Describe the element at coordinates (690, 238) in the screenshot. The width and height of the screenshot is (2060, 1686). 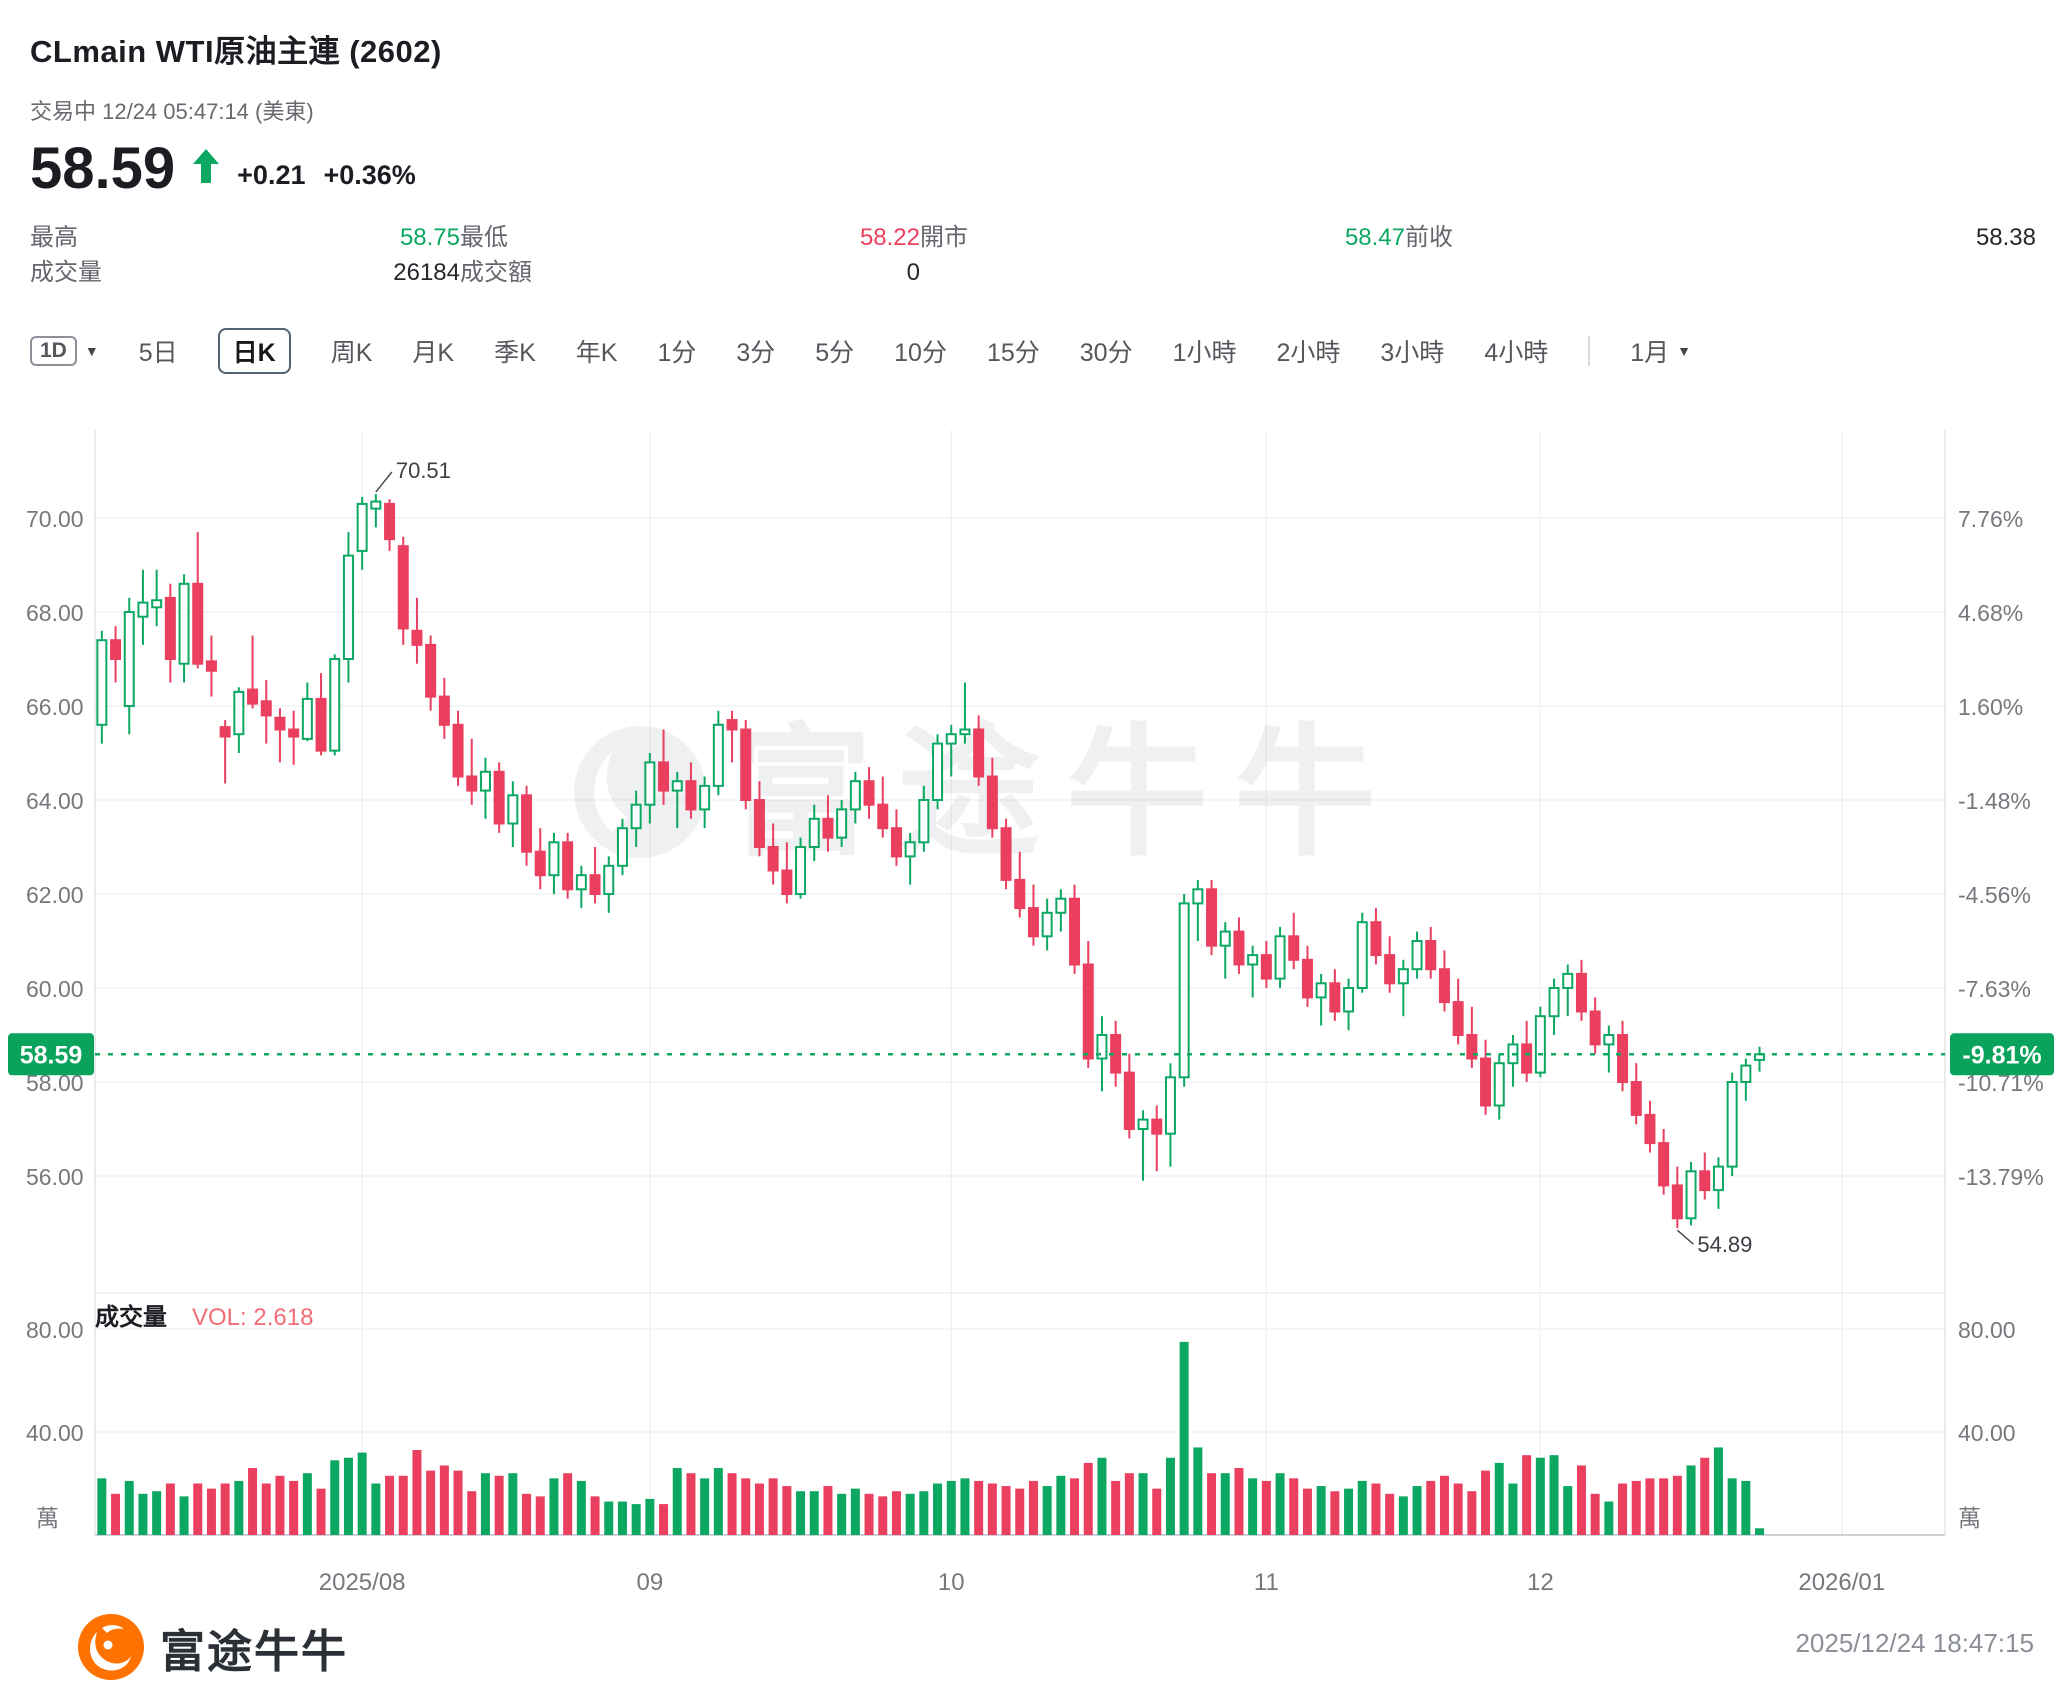
I see `stat-最低: 最低 58.22` at that location.